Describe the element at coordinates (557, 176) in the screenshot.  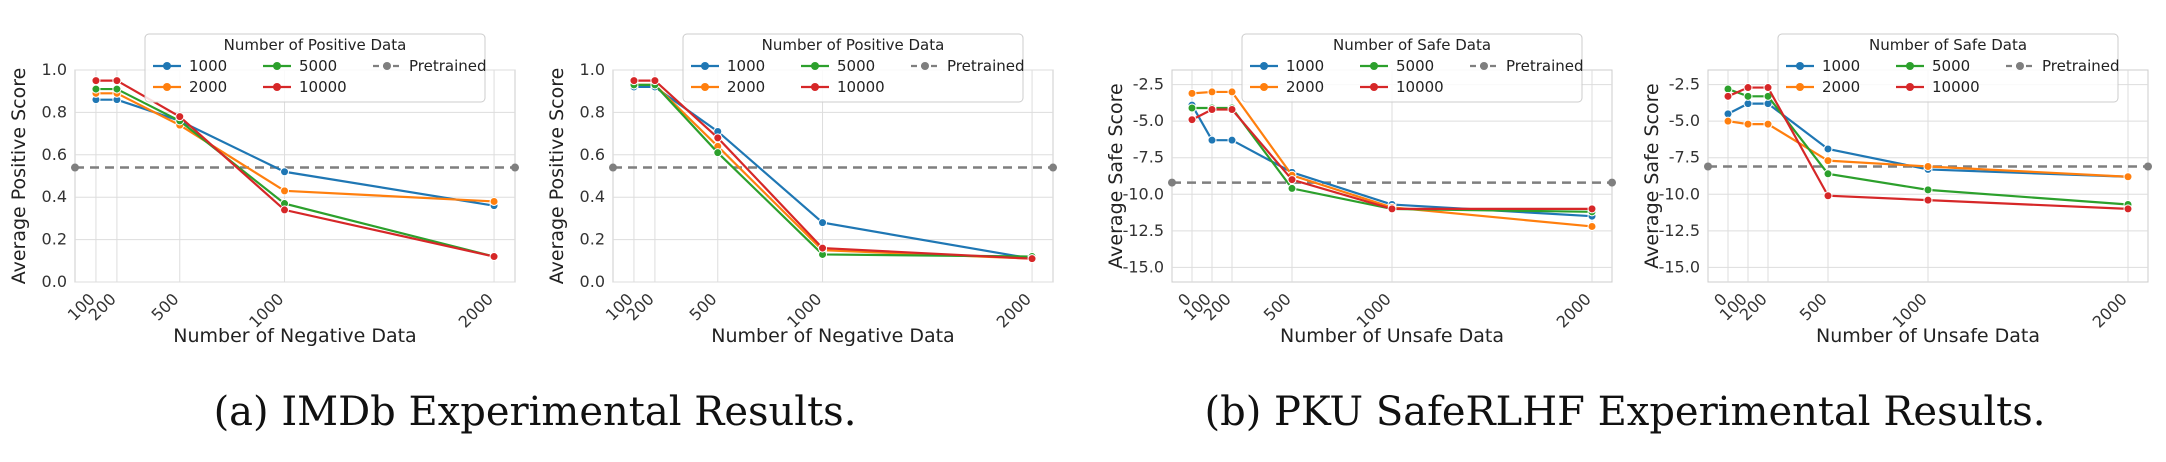
I see `y-axis-label: Average Positive Score` at that location.